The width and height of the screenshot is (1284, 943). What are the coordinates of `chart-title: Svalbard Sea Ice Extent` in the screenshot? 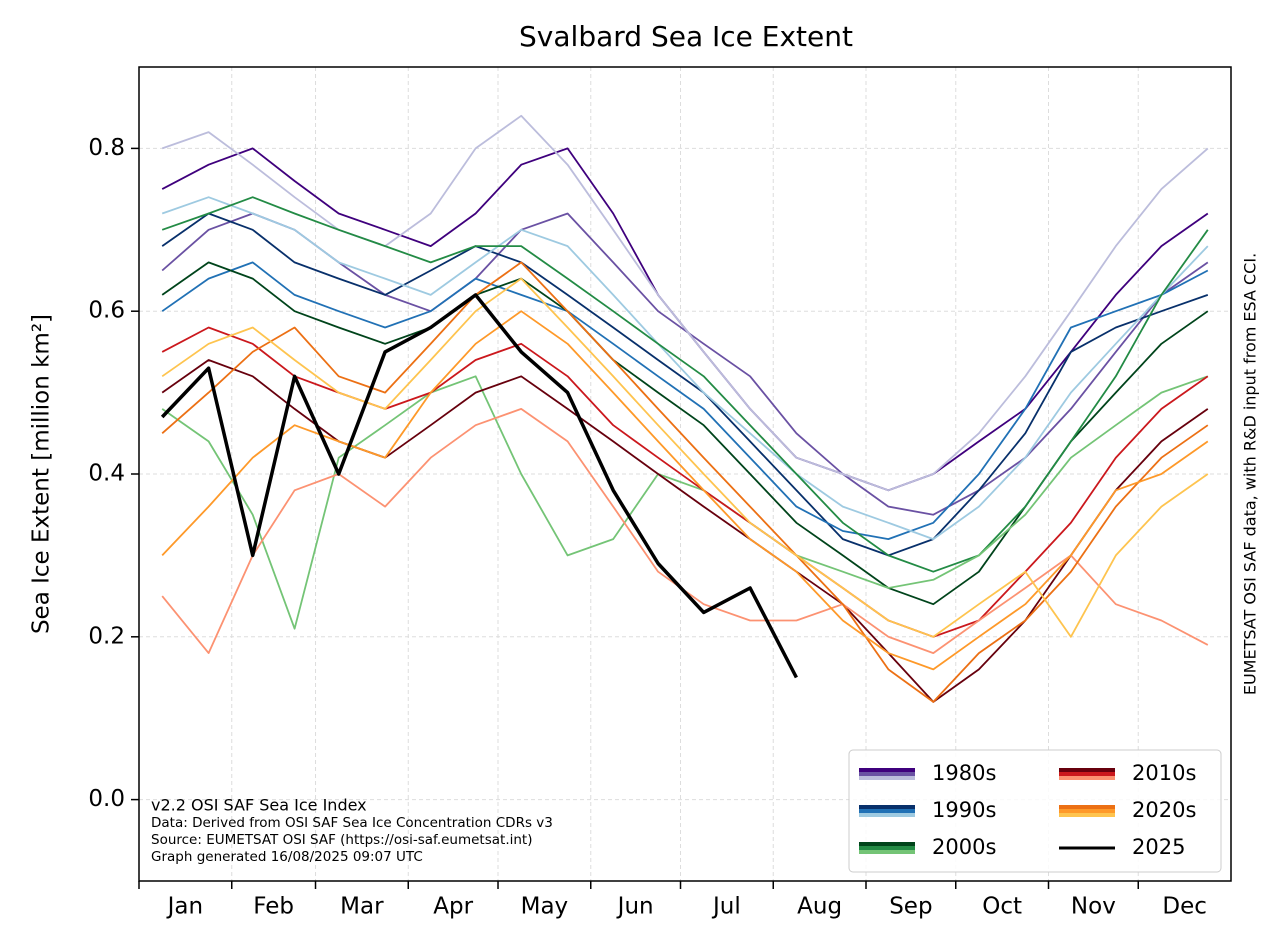 It's located at (686, 36).